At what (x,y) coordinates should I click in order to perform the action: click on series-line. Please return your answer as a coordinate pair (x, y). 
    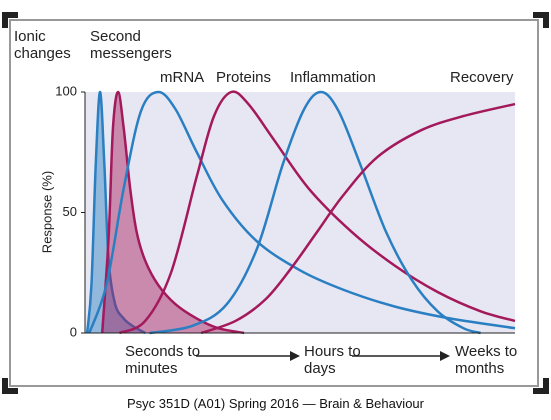
    Looking at the image, I should click on (115, 212).